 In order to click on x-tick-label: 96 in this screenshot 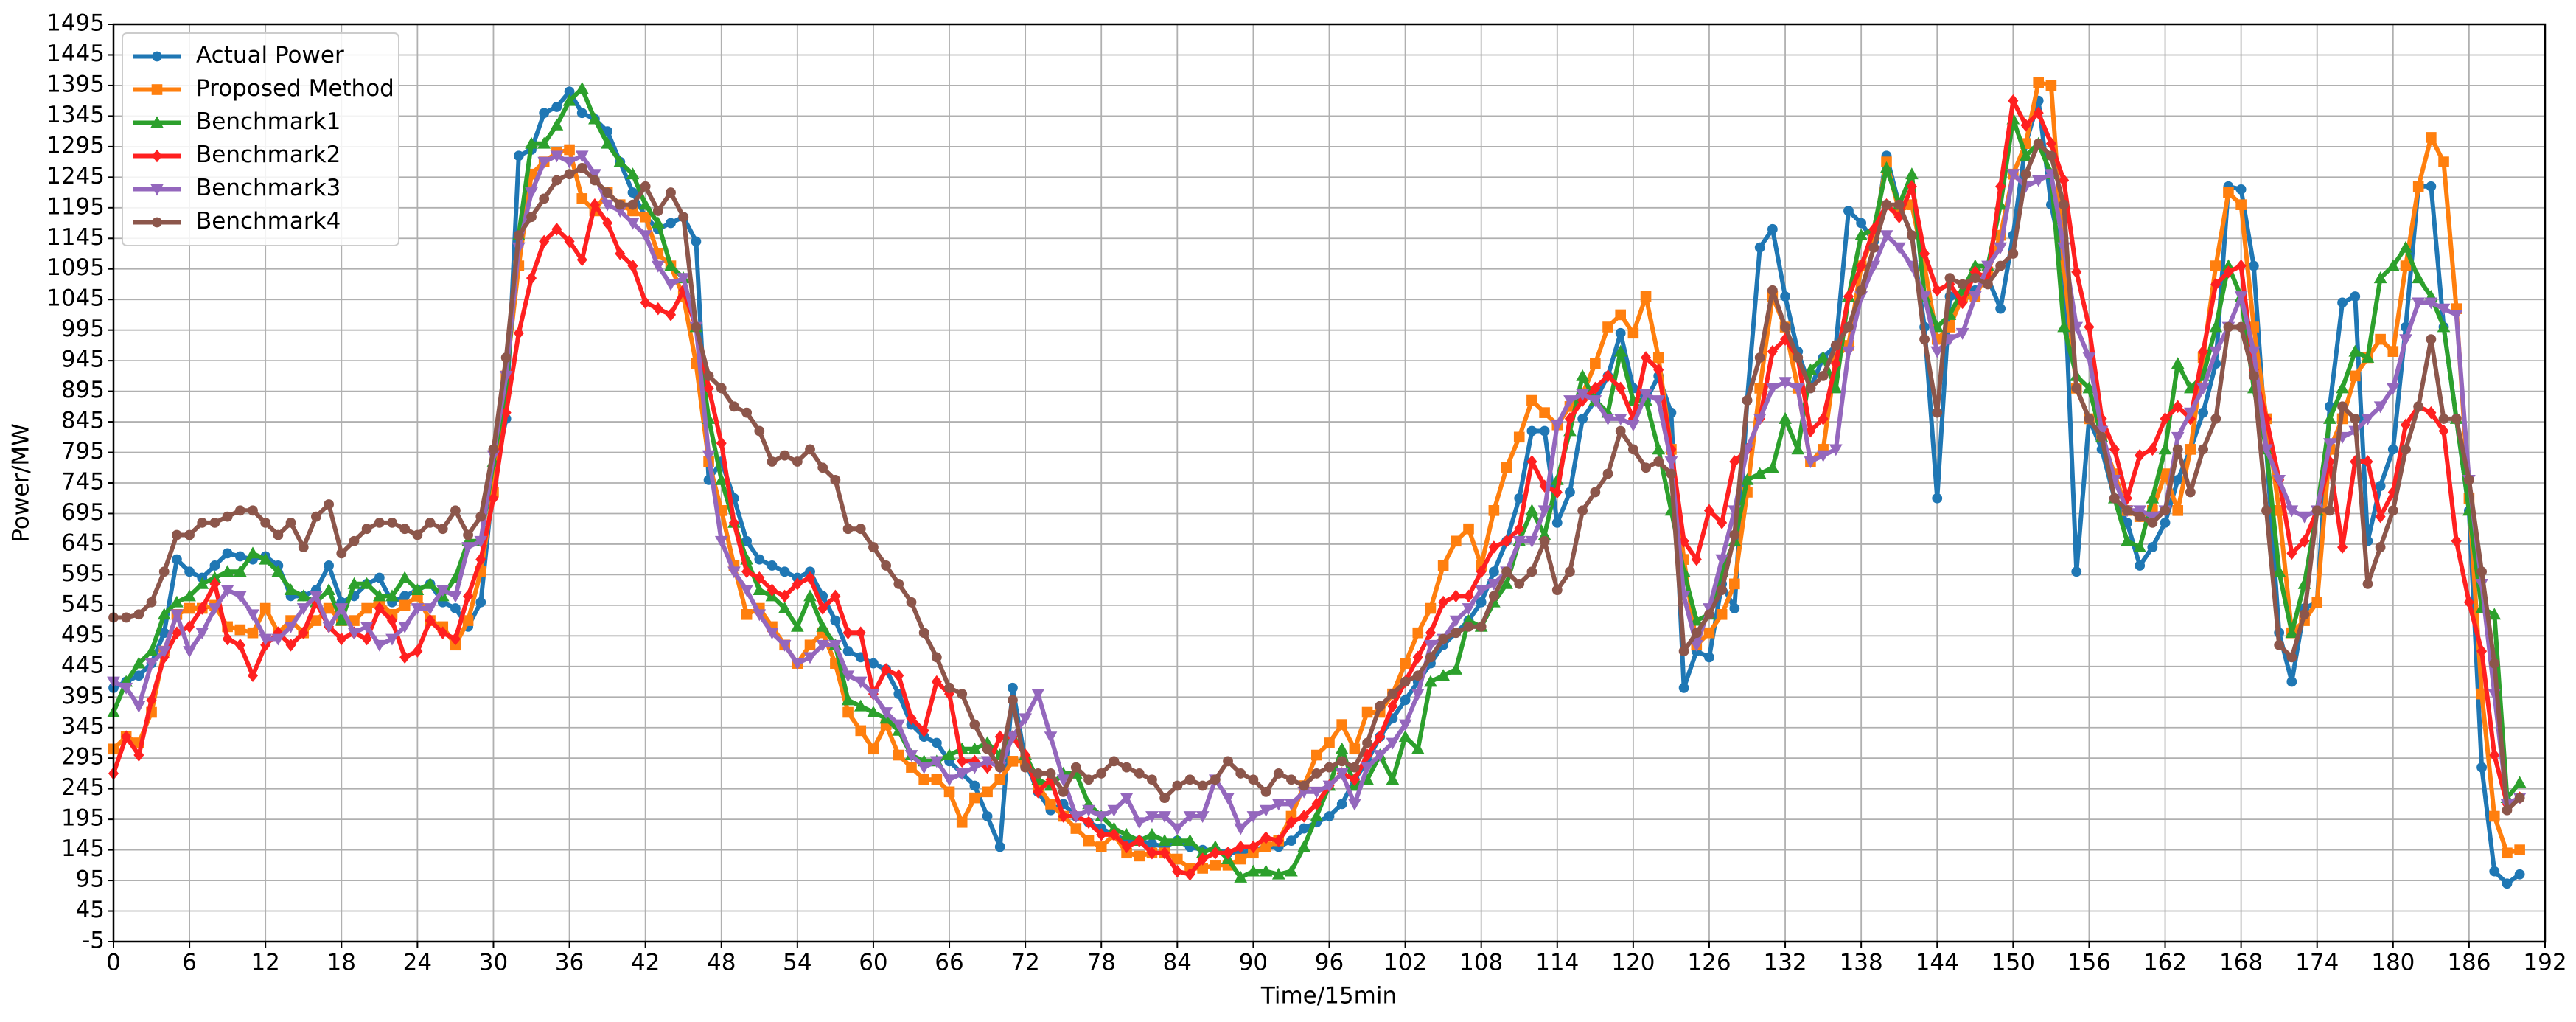, I will do `click(1329, 963)`.